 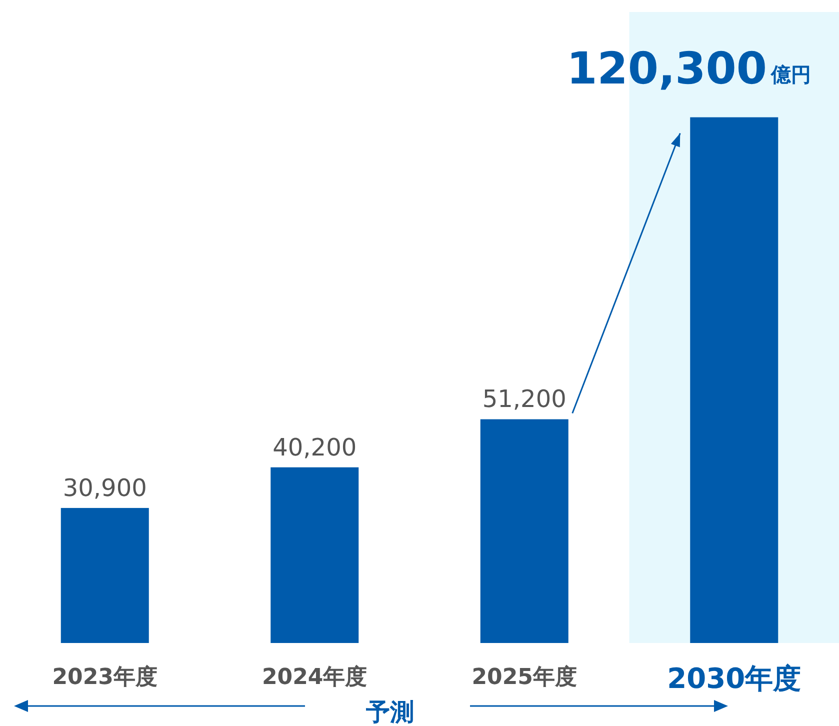 I want to click on annotation: 予測, so click(x=390, y=712).